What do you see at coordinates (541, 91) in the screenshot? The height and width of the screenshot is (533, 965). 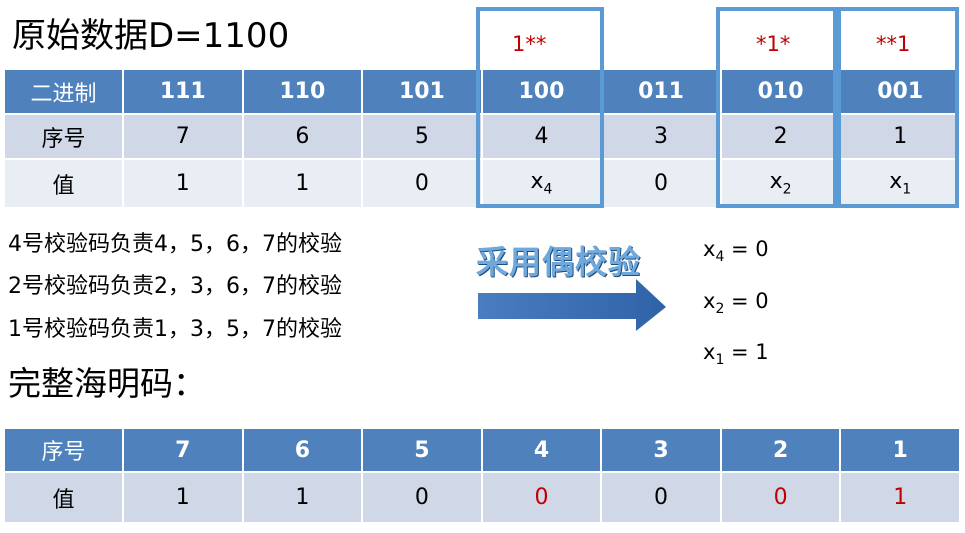 I see `header-cell: 100` at bounding box center [541, 91].